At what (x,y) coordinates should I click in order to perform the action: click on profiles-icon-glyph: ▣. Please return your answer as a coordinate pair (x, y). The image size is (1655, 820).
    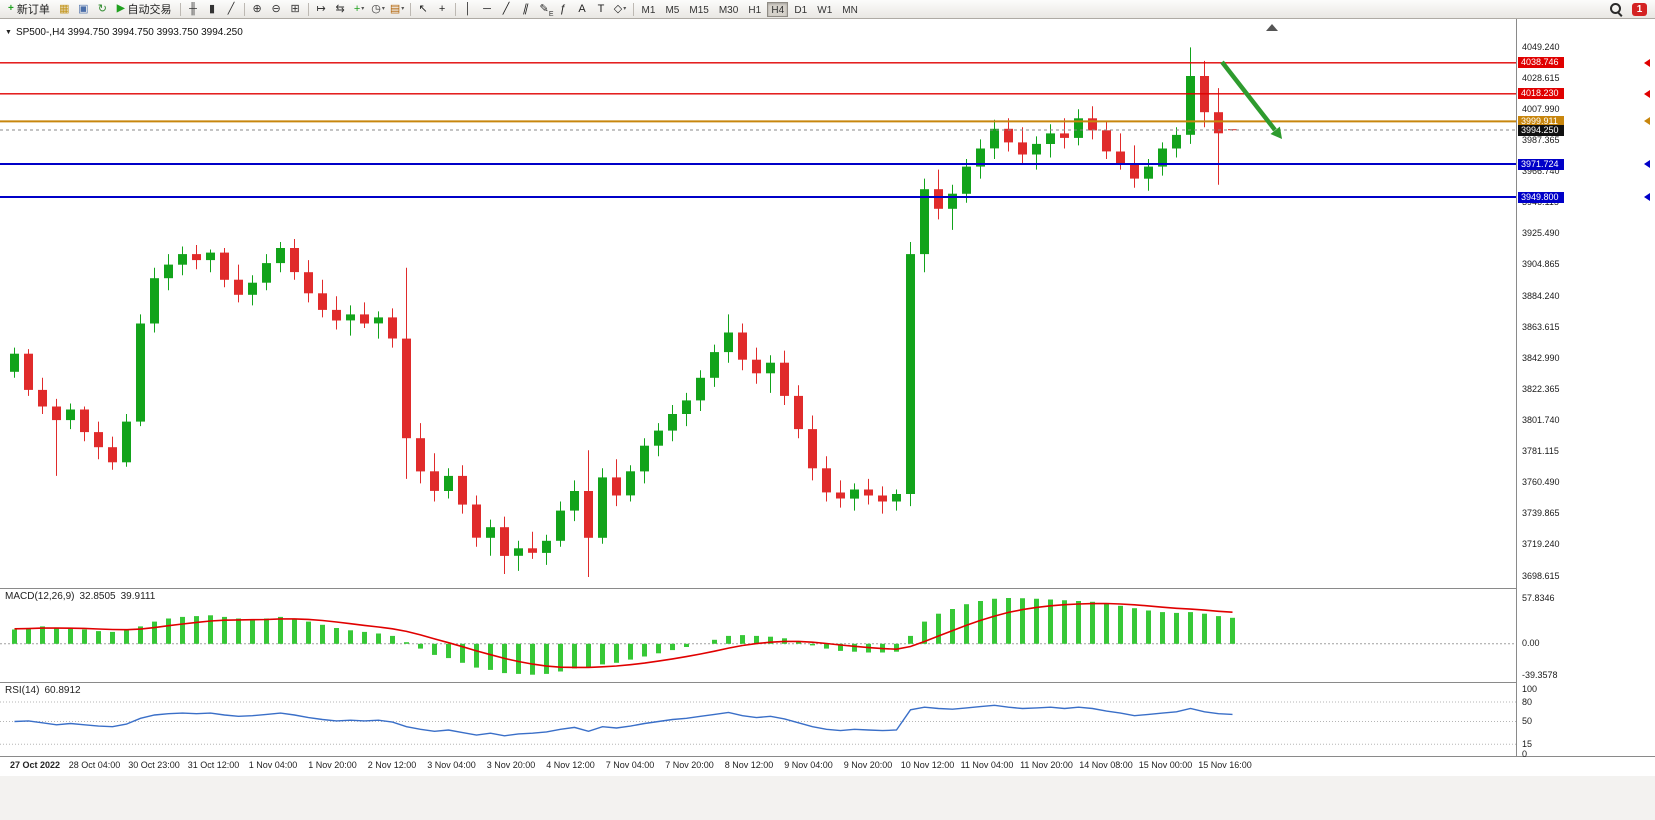
    Looking at the image, I should click on (83, 8).